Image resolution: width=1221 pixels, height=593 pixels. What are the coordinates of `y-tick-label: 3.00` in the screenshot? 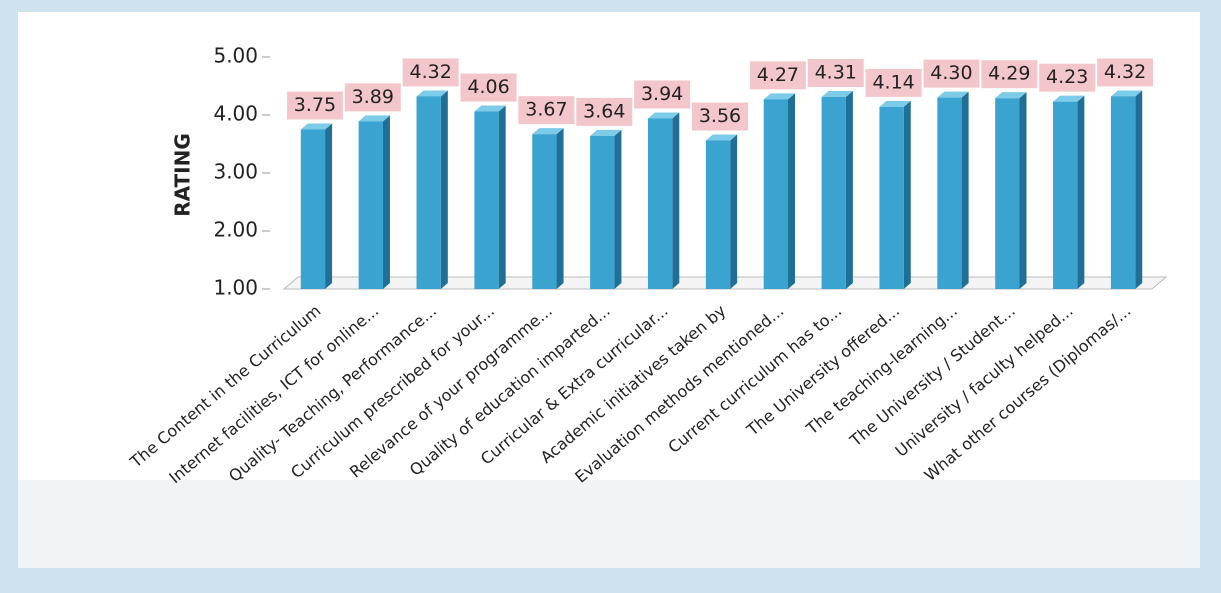 It's located at (235, 172).